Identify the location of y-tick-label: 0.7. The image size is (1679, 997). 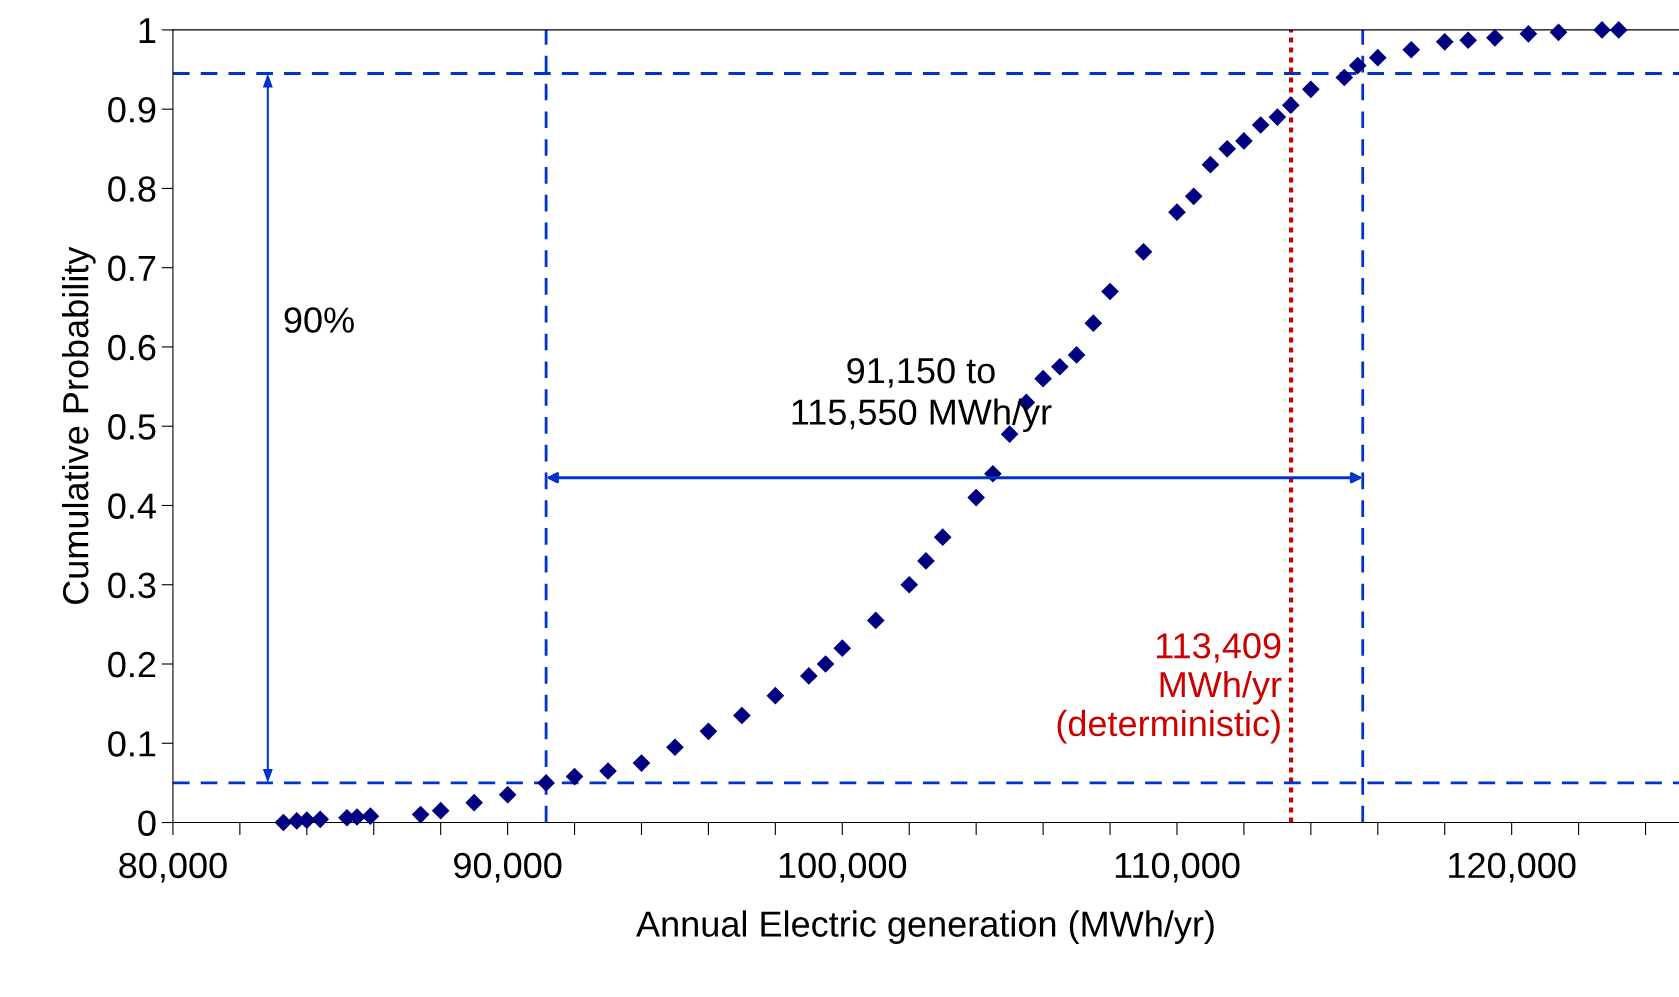
(132, 268).